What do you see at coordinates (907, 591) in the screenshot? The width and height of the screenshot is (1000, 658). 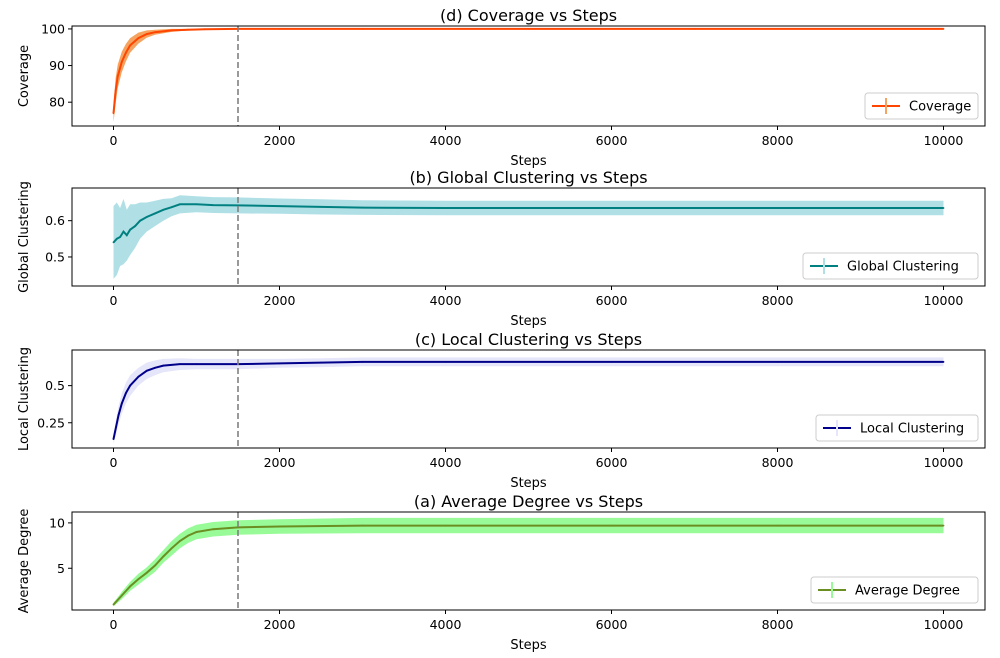 I see `legend-label: Average Degree` at bounding box center [907, 591].